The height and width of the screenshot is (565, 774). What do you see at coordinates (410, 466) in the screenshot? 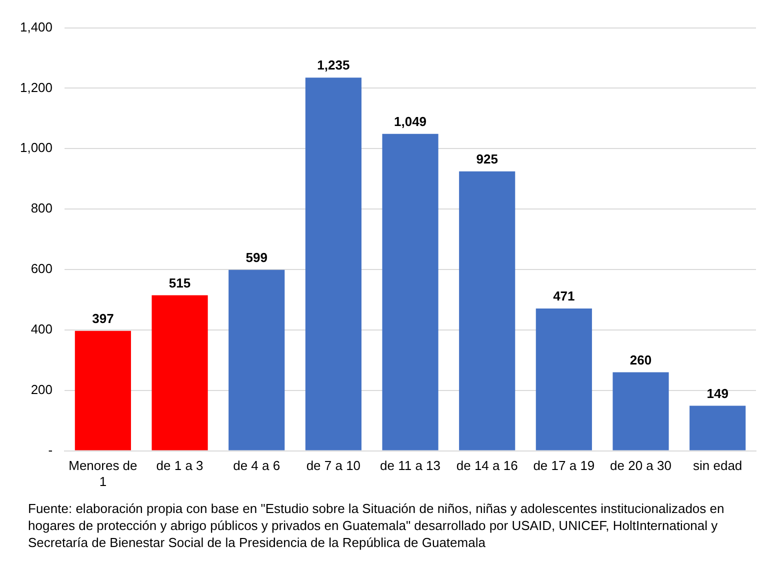
I see `x-tick-label: de 11 a 13` at bounding box center [410, 466].